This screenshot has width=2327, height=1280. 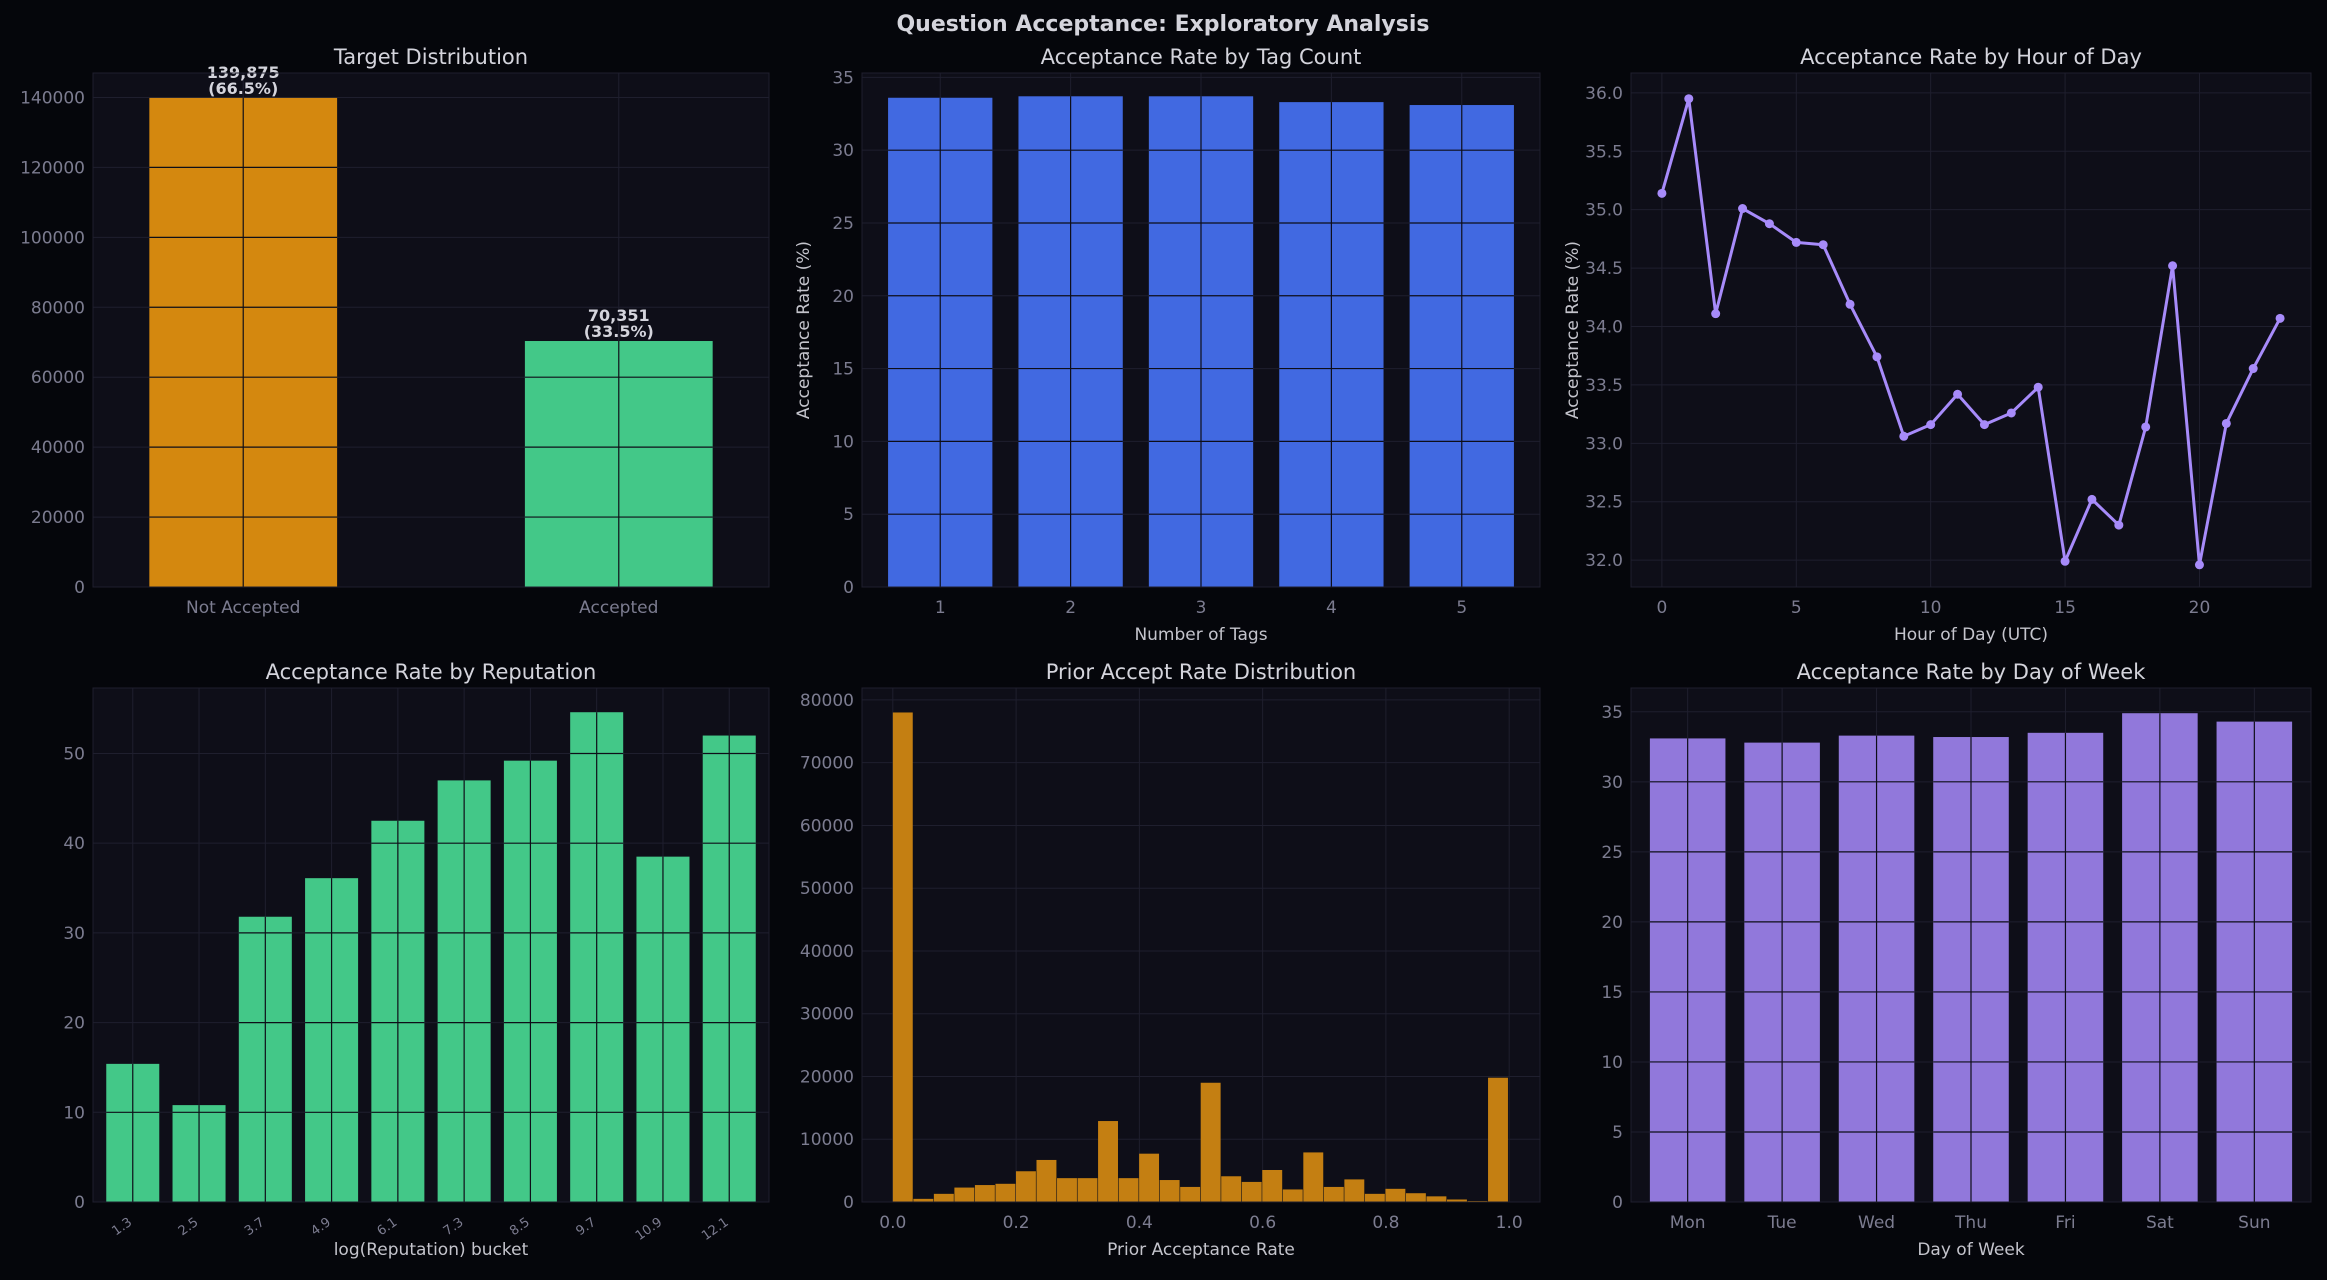 I want to click on bar-data-label: 139,875, so click(x=243, y=72).